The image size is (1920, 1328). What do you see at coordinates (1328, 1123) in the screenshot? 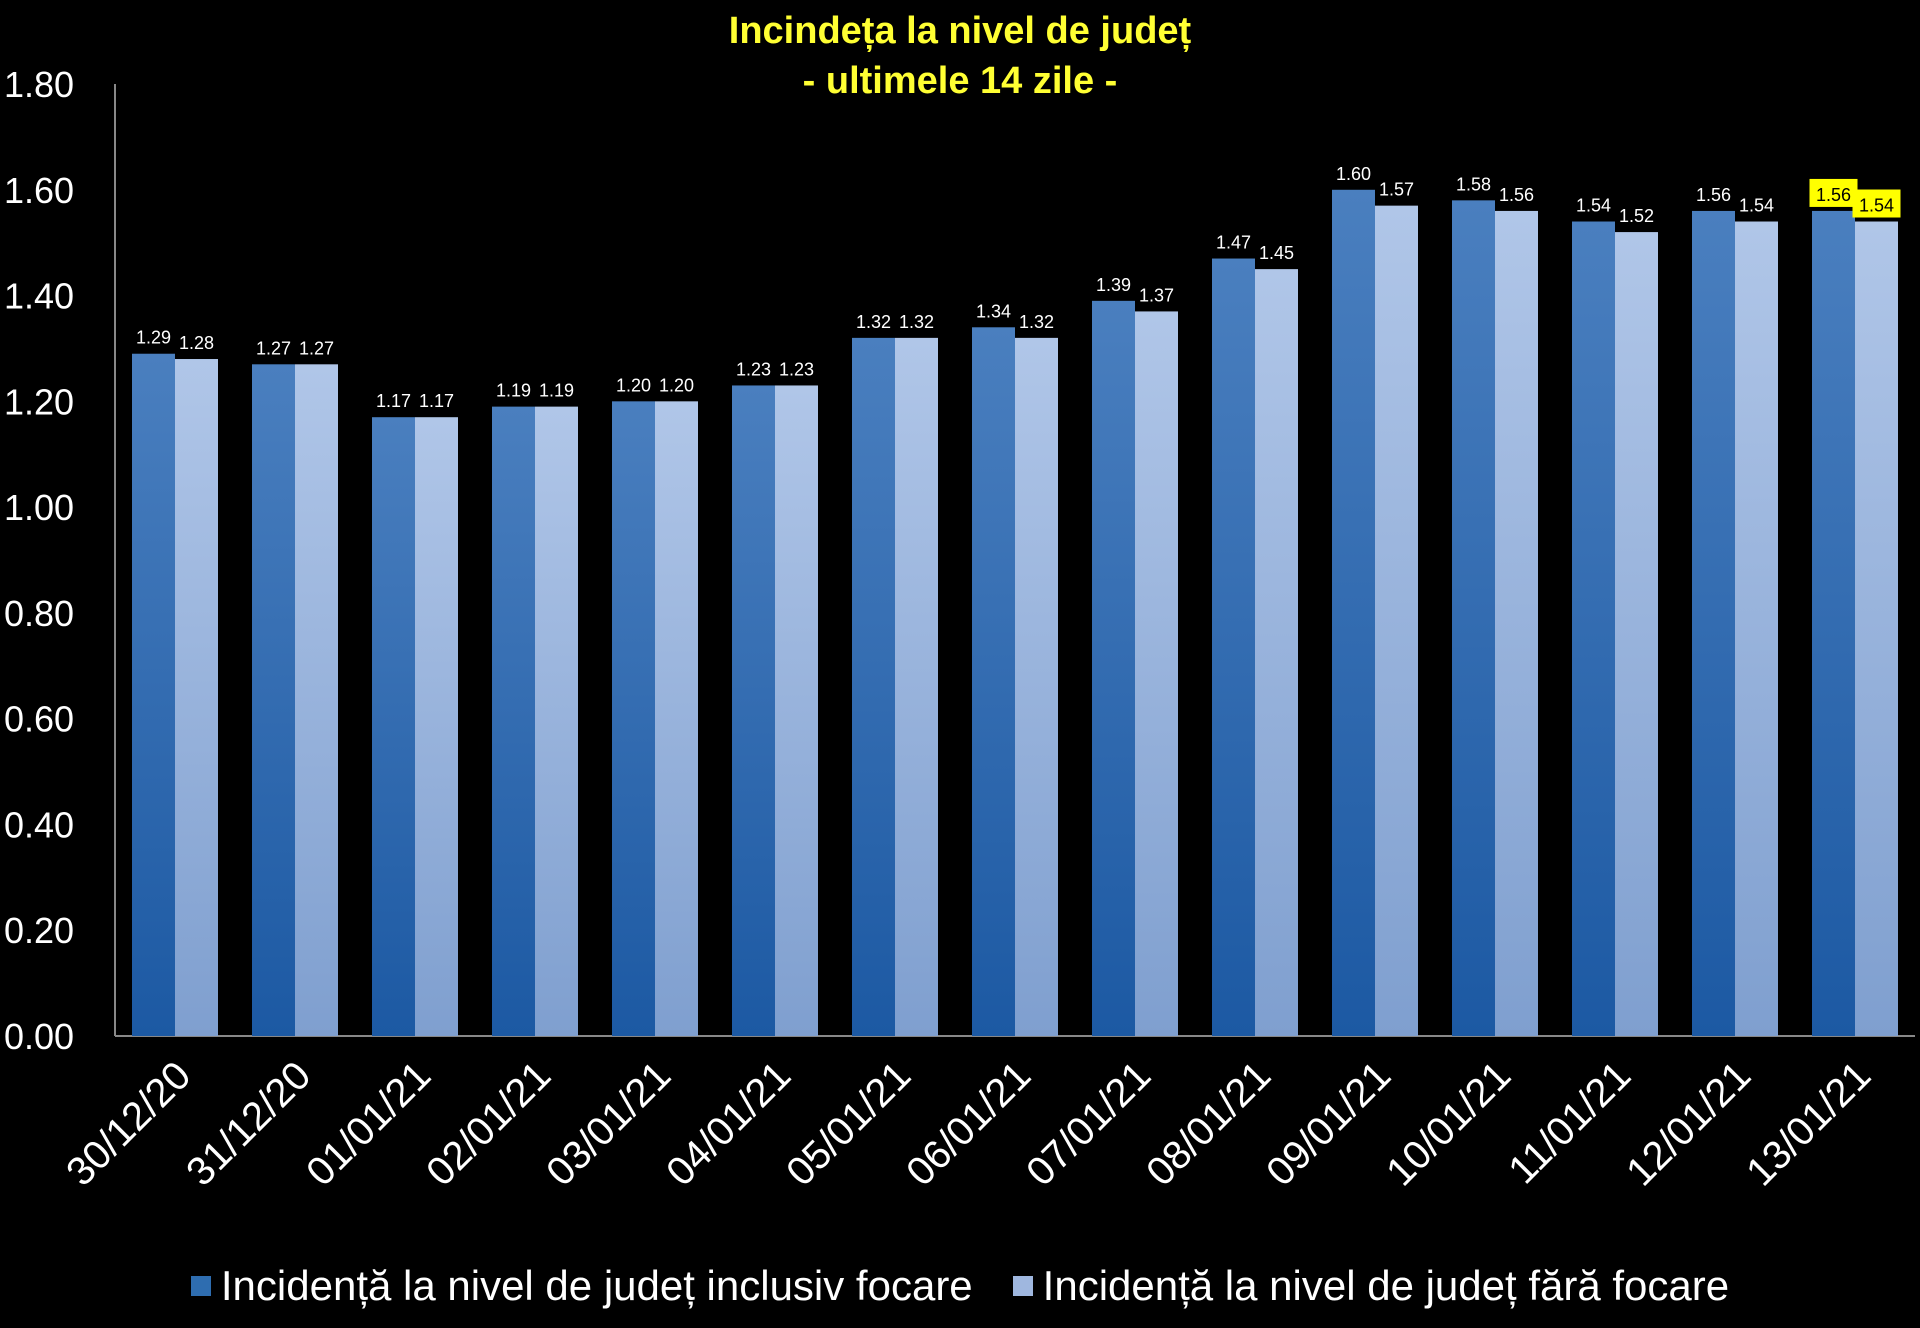
I see `x-tick-label: 09/01/21` at bounding box center [1328, 1123].